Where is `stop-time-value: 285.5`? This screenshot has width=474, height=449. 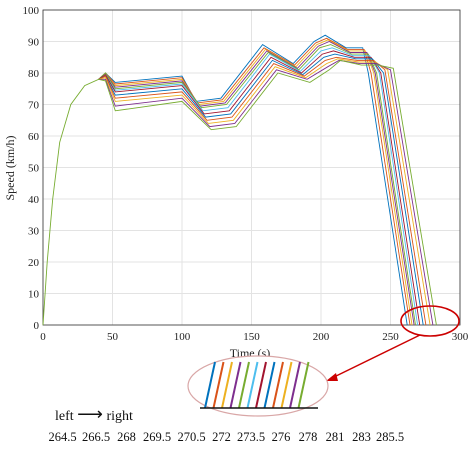
stop-time-value: 285.5 is located at coordinates (390, 437).